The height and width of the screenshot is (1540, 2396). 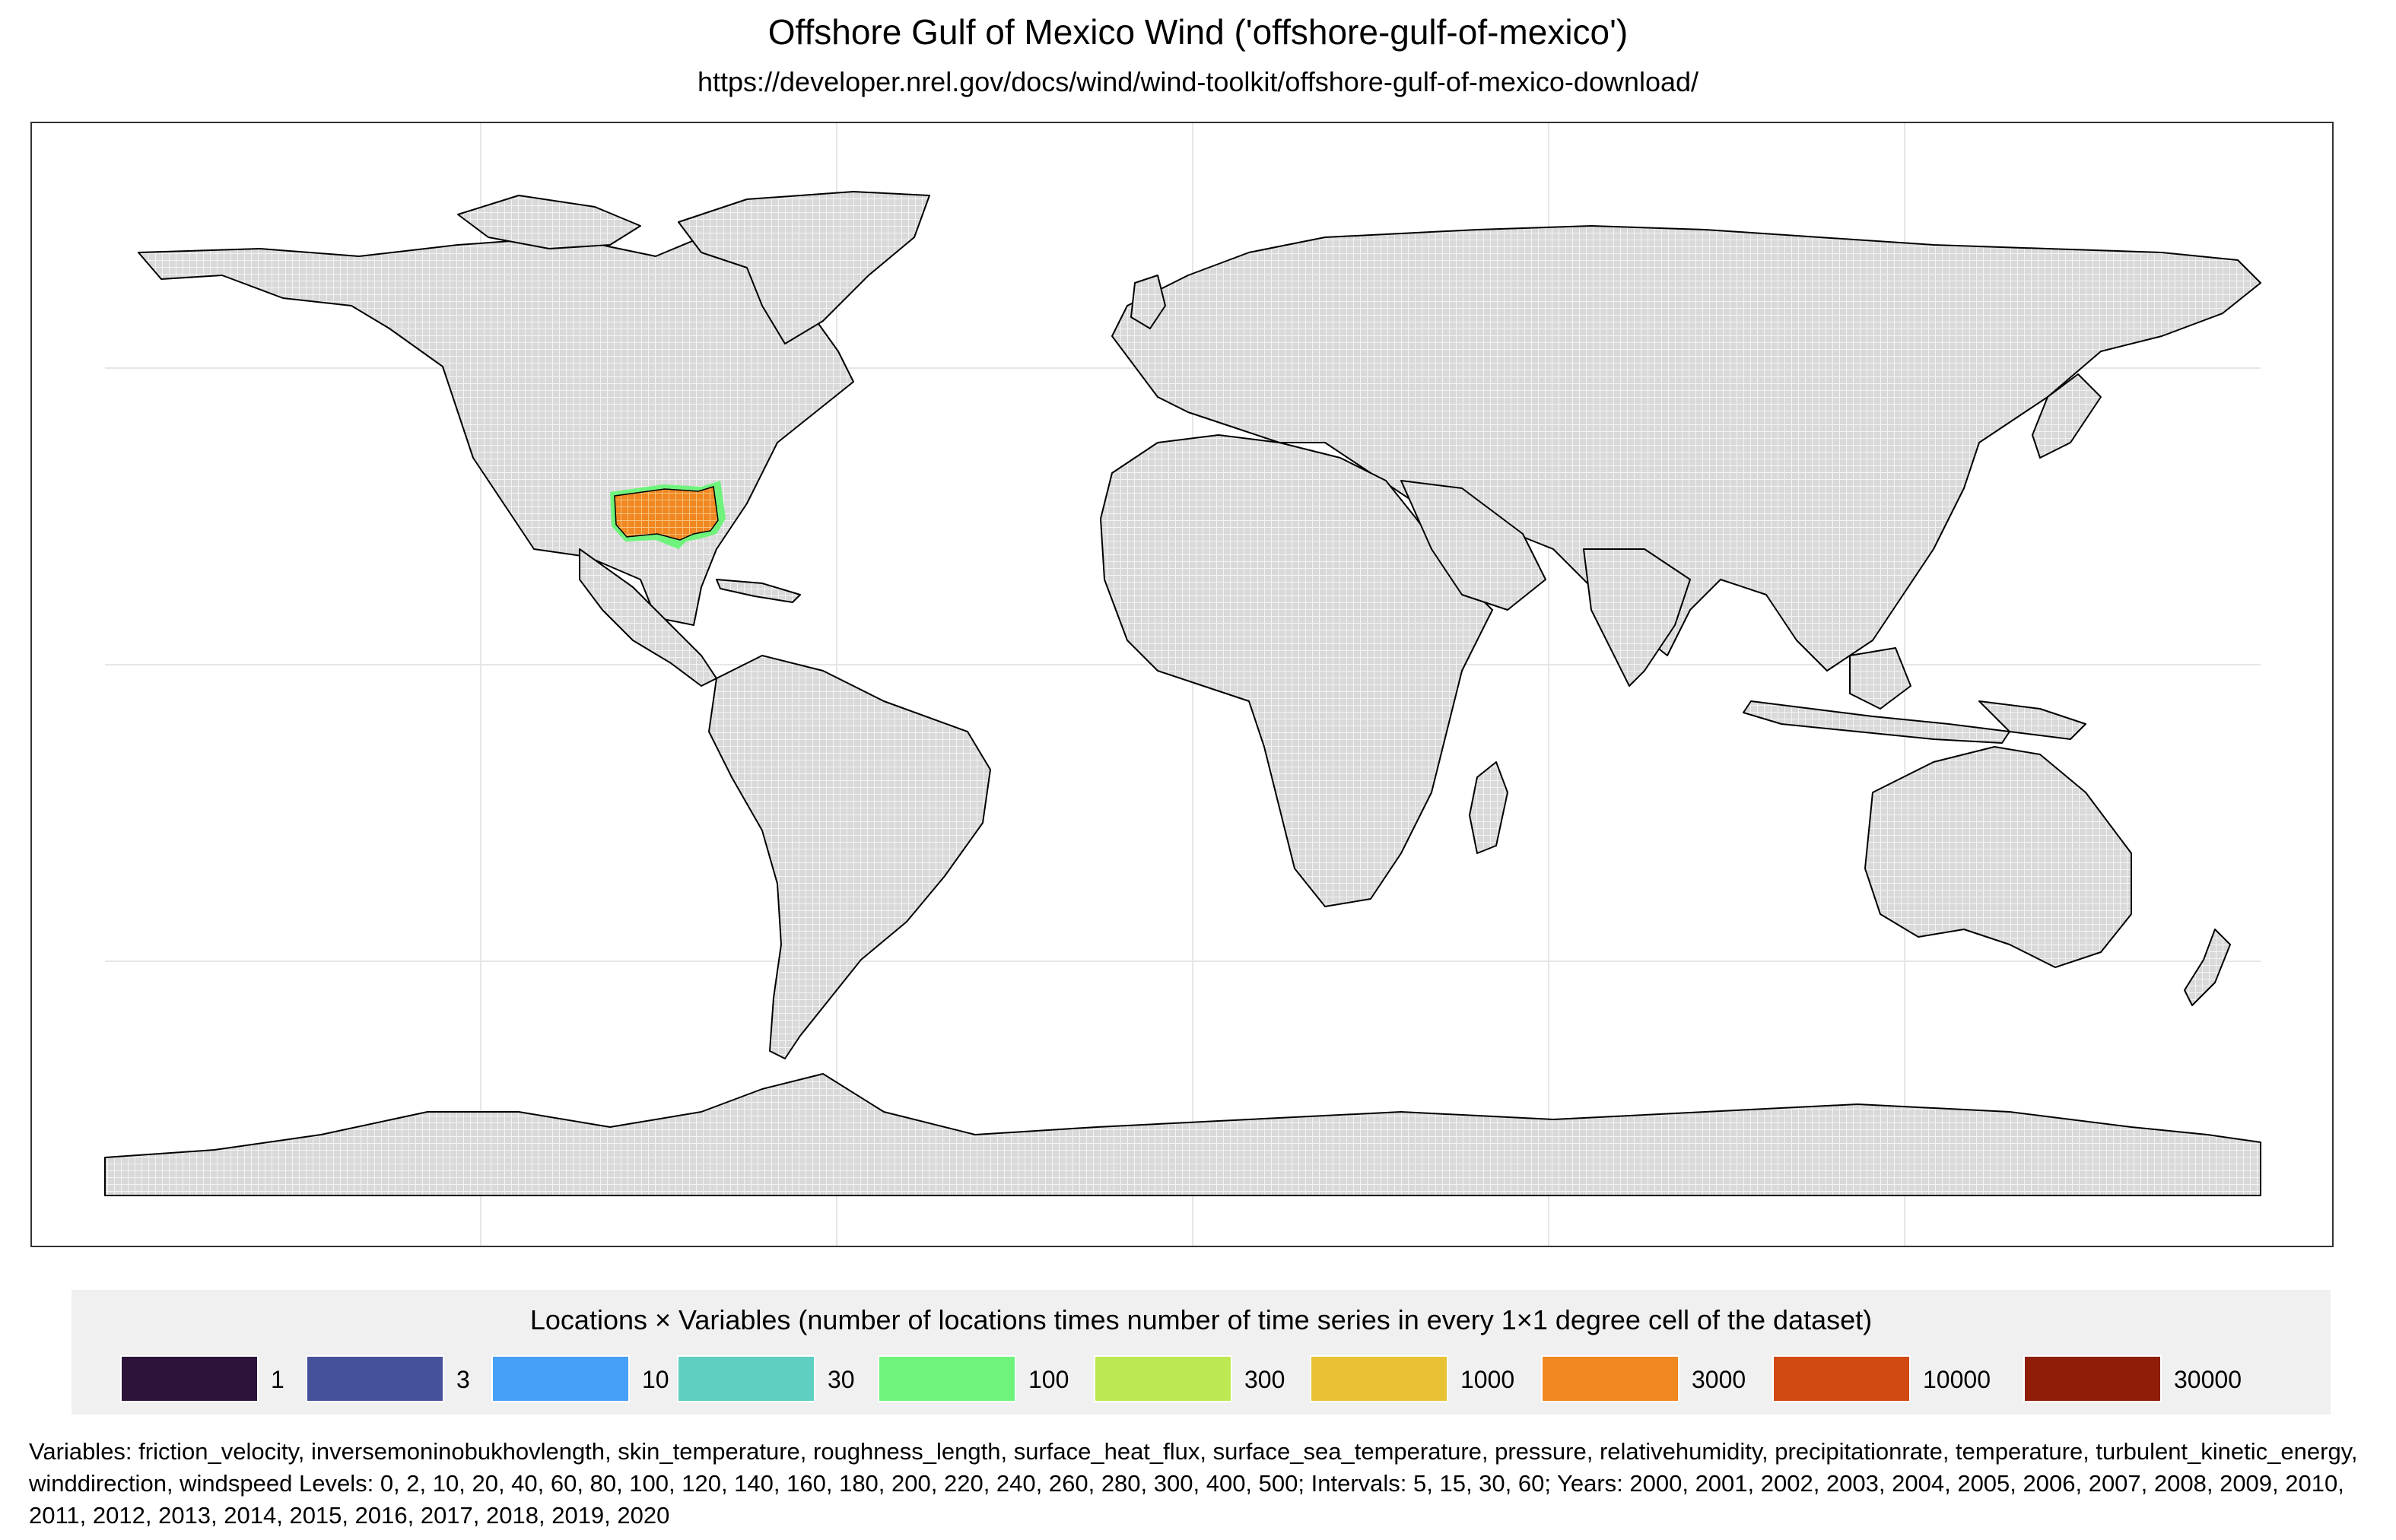 I want to click on landmass-cuba, so click(x=759, y=591).